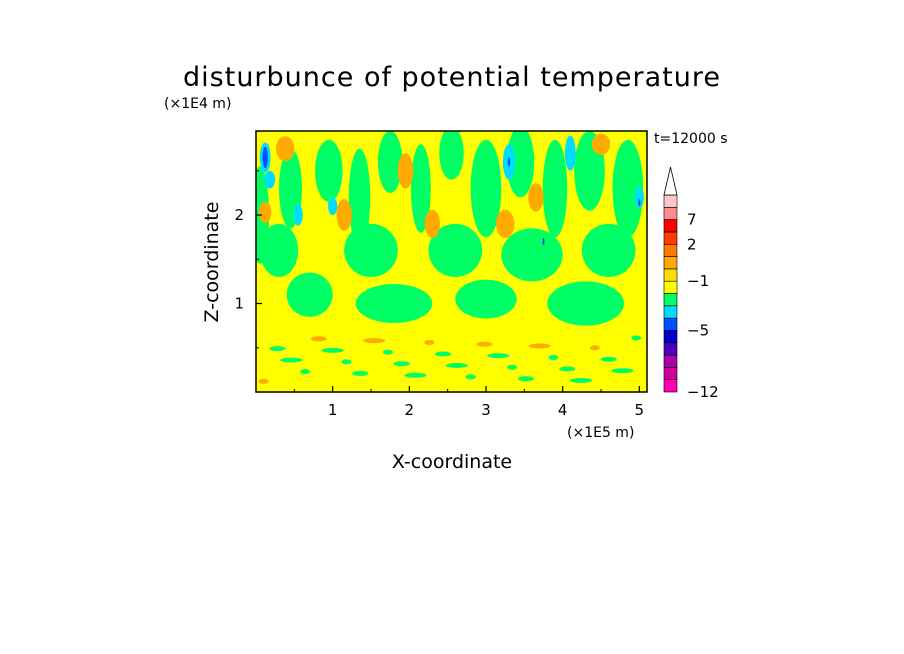  What do you see at coordinates (692, 220) in the screenshot?
I see `colorbar-label: 7` at bounding box center [692, 220].